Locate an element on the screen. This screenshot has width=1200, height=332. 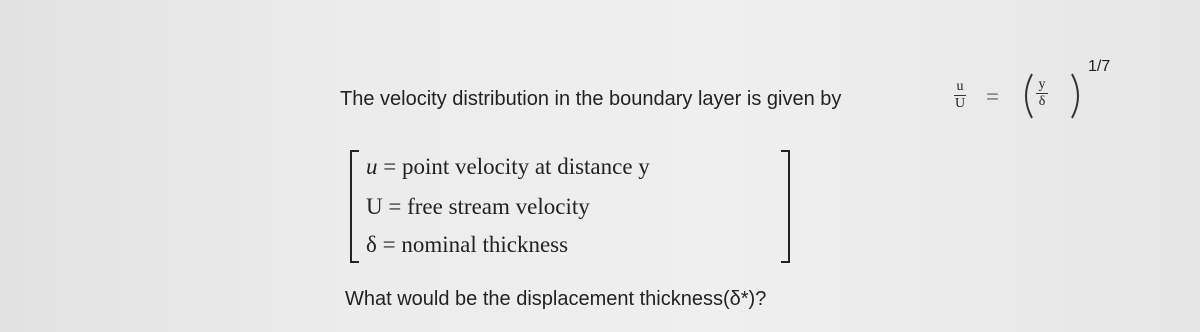
definition-brackets is located at coordinates (570, 206).